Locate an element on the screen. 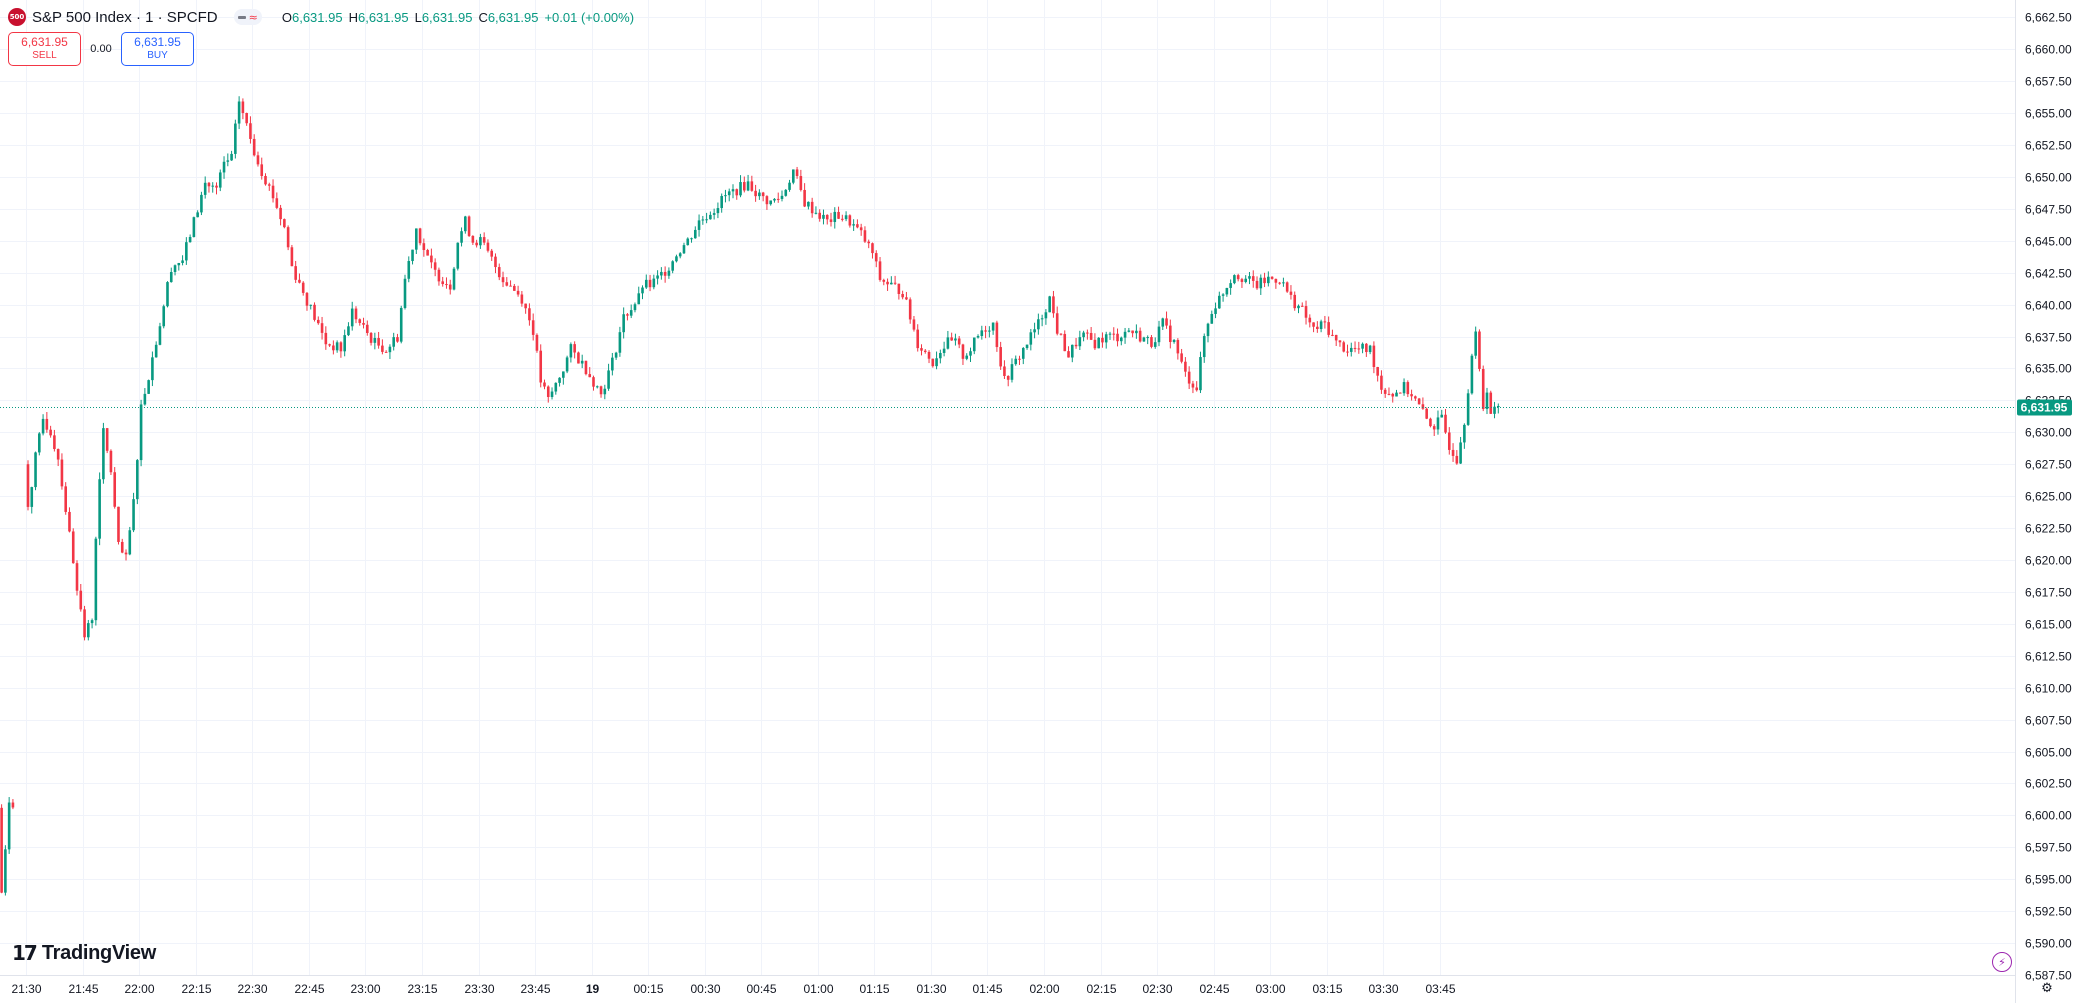 Image resolution: width=2078 pixels, height=1003 pixels. sell-button: 6,631.95 SELL is located at coordinates (44, 49).